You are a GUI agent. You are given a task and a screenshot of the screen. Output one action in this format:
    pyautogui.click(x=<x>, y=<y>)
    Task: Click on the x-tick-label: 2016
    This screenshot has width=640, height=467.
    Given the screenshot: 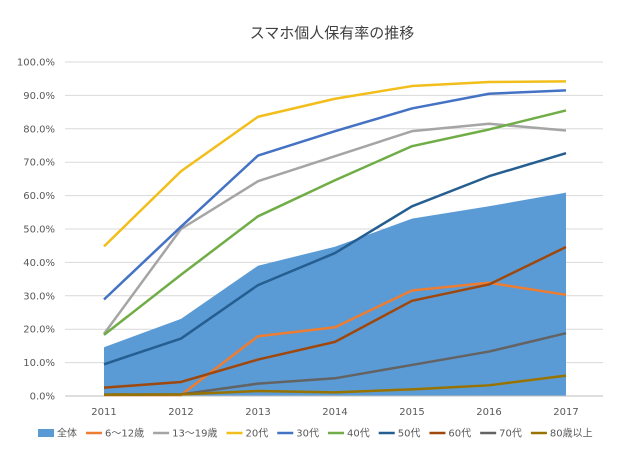 What is the action you would take?
    pyautogui.click(x=488, y=412)
    